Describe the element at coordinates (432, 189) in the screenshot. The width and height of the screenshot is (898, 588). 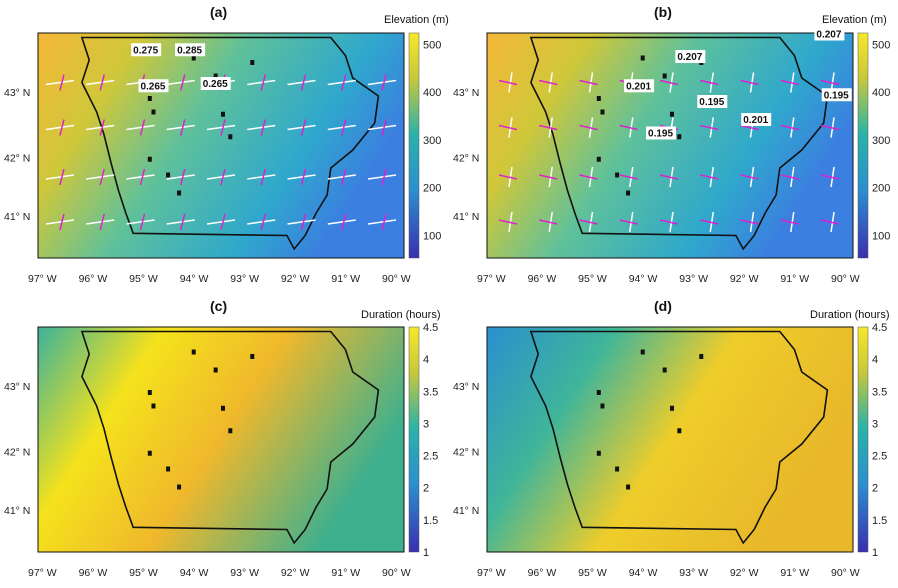
I see `colorbar-tick-label: 200` at that location.